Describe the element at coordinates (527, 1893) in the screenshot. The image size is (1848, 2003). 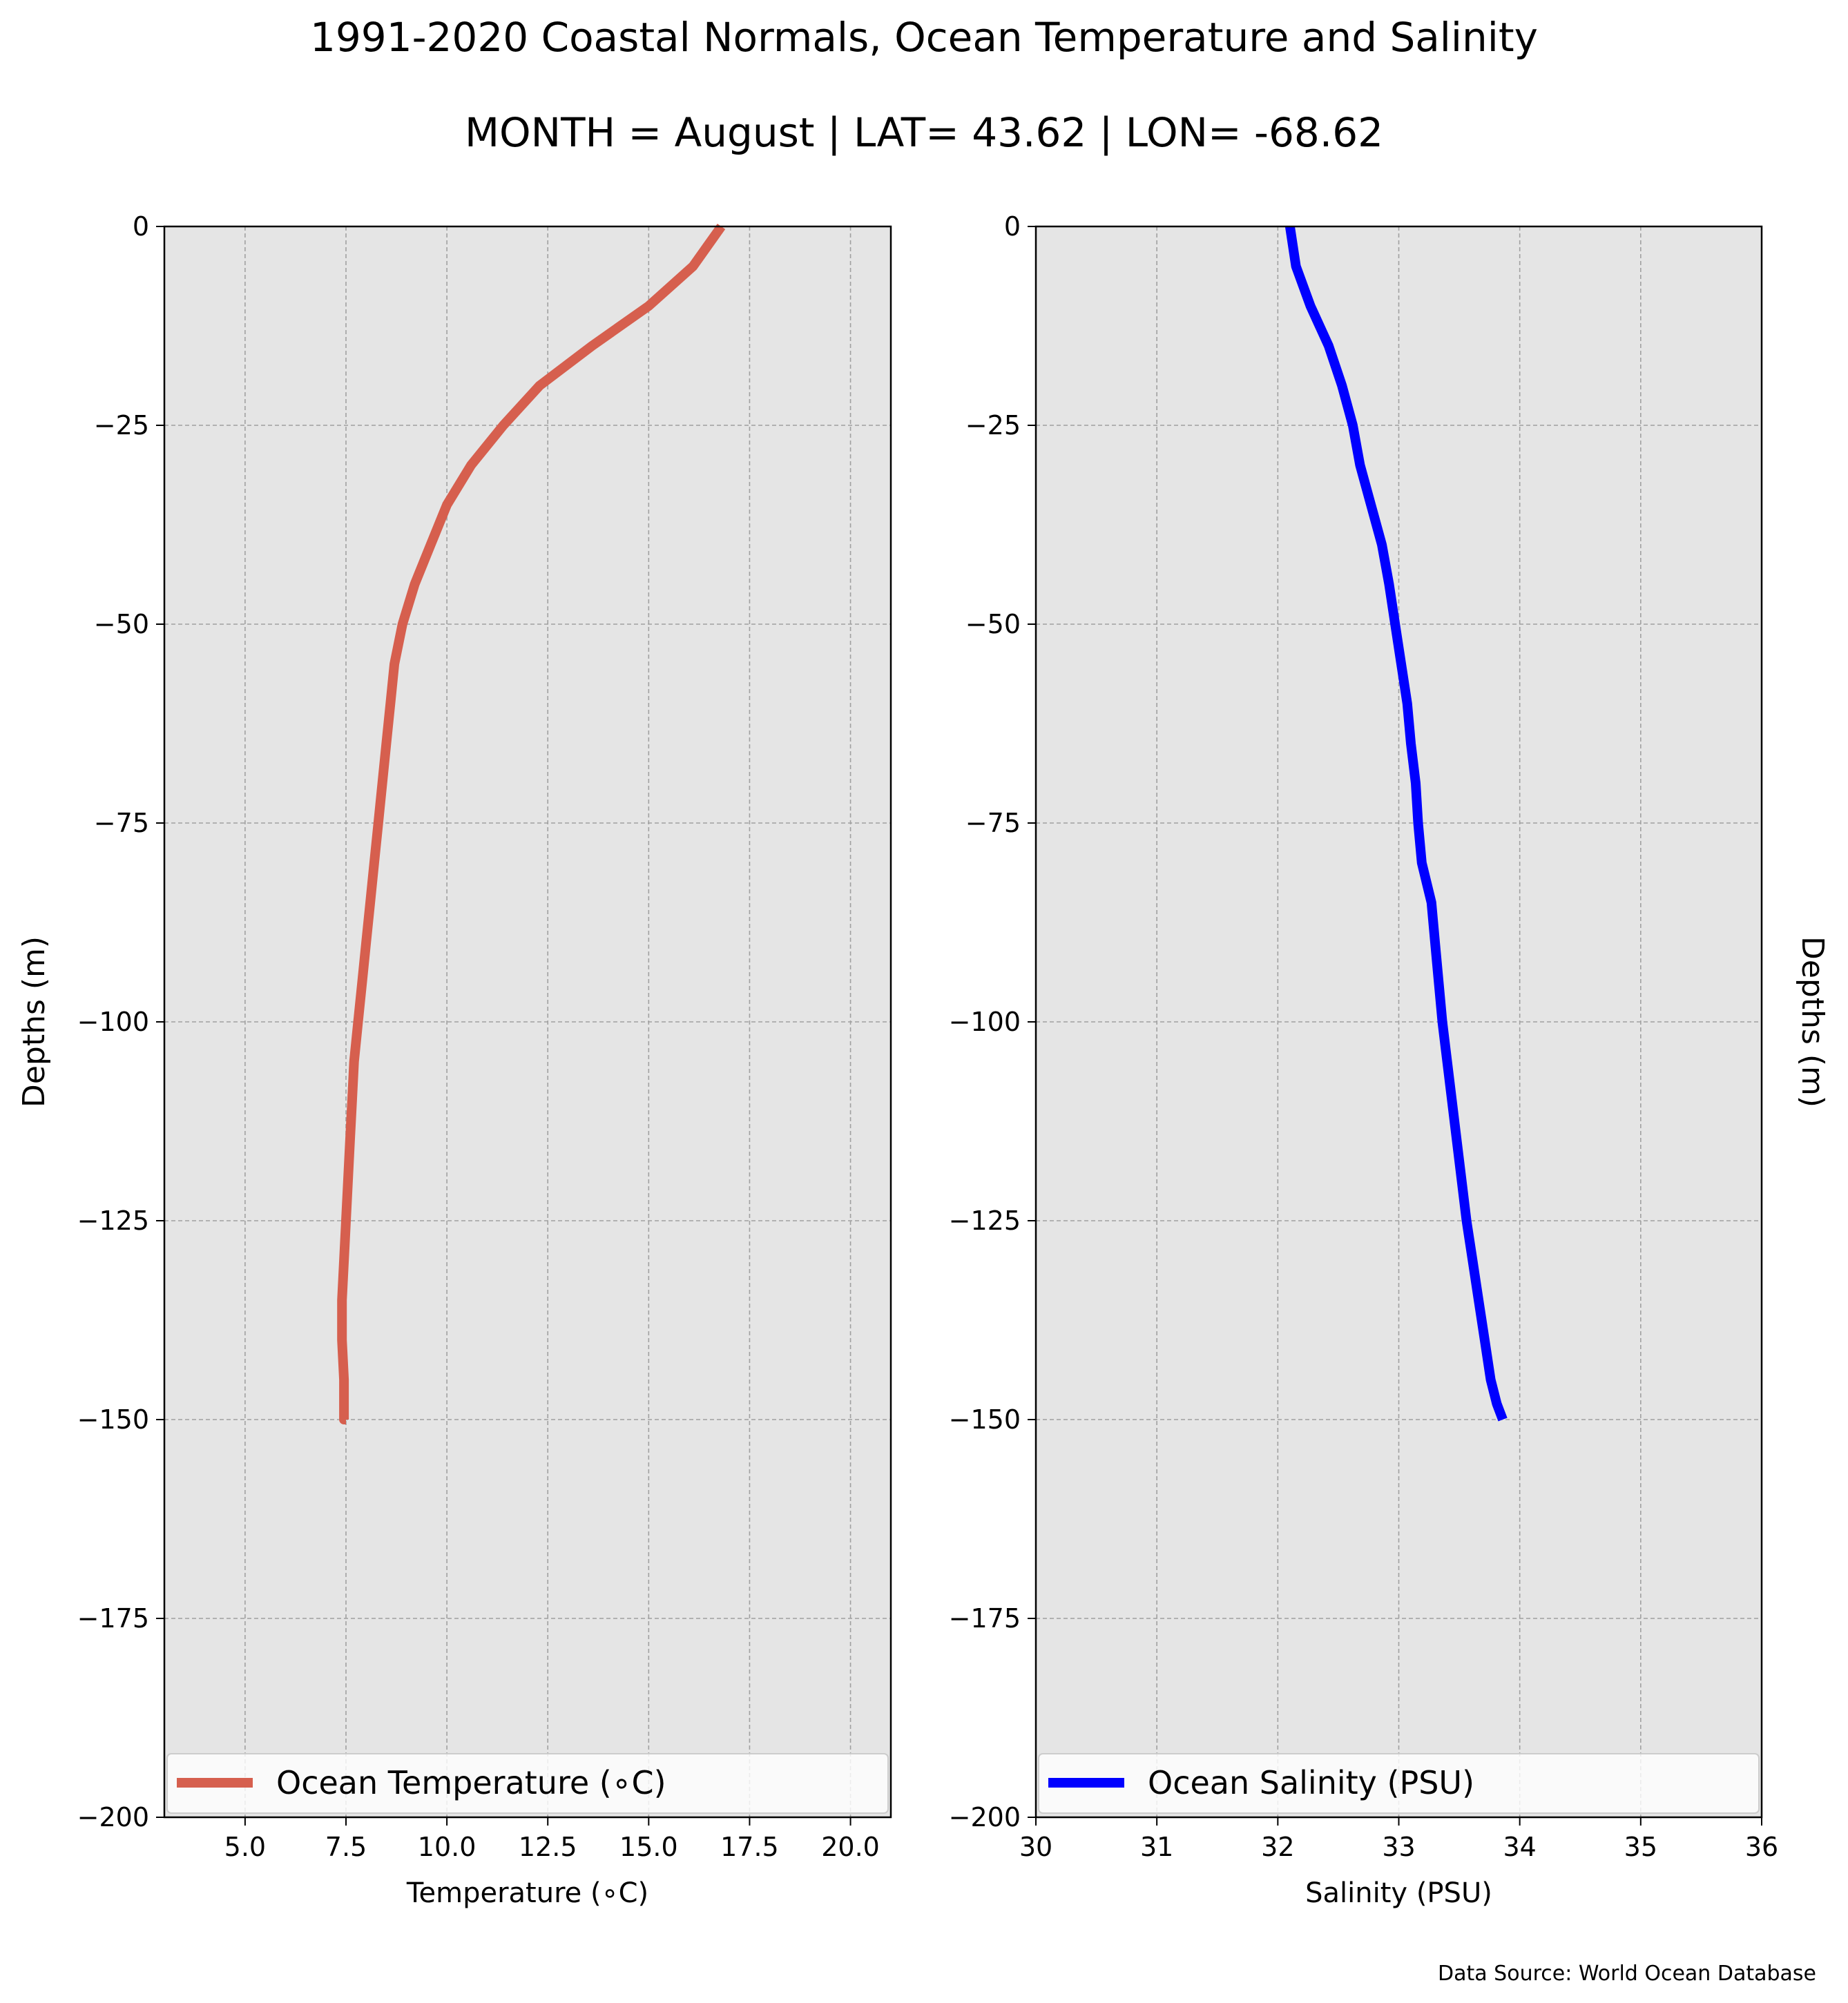
I see `temperature-x-axis-label: Temperature (∘C)` at that location.